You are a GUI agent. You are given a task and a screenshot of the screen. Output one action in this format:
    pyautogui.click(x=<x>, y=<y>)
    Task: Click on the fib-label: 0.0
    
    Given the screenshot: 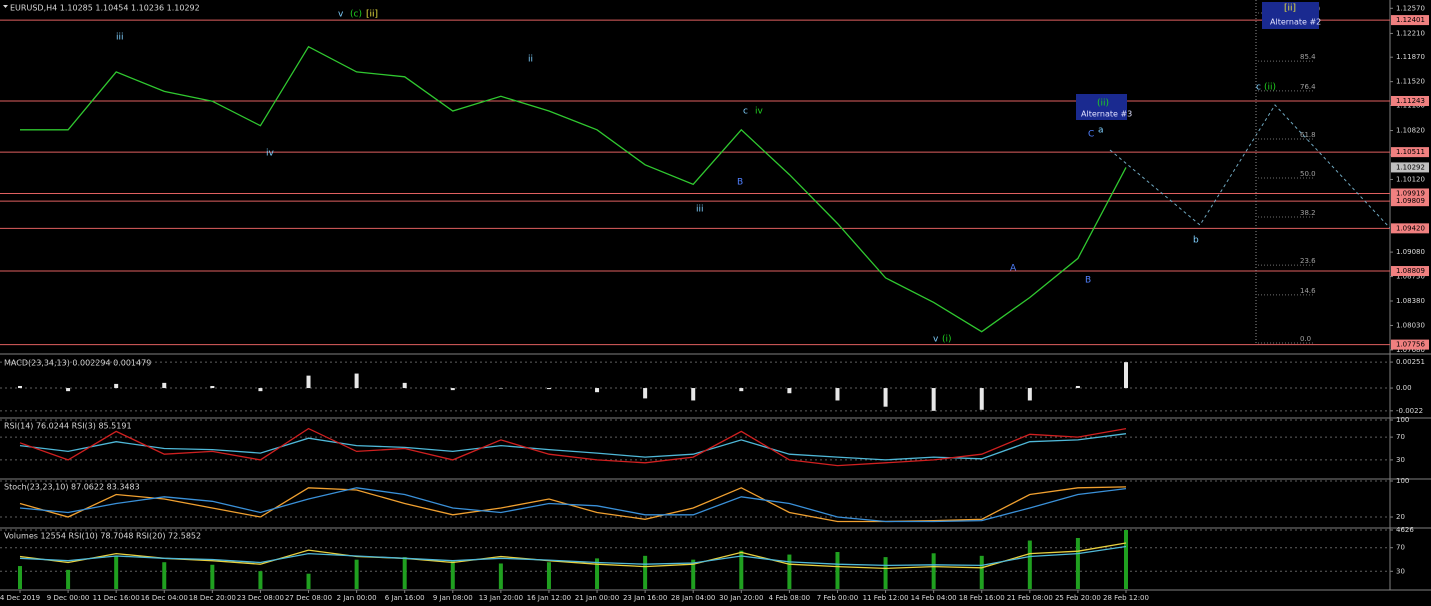 What is the action you would take?
    pyautogui.click(x=1305, y=339)
    